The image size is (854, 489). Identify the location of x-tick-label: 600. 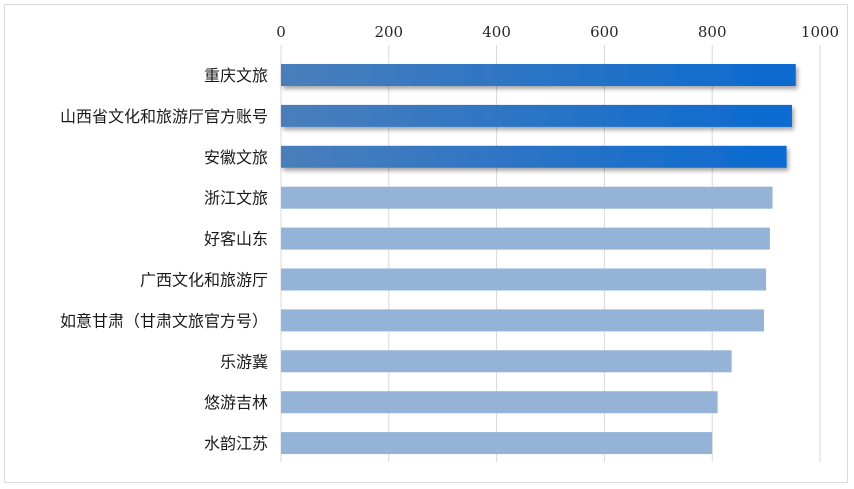
(604, 32).